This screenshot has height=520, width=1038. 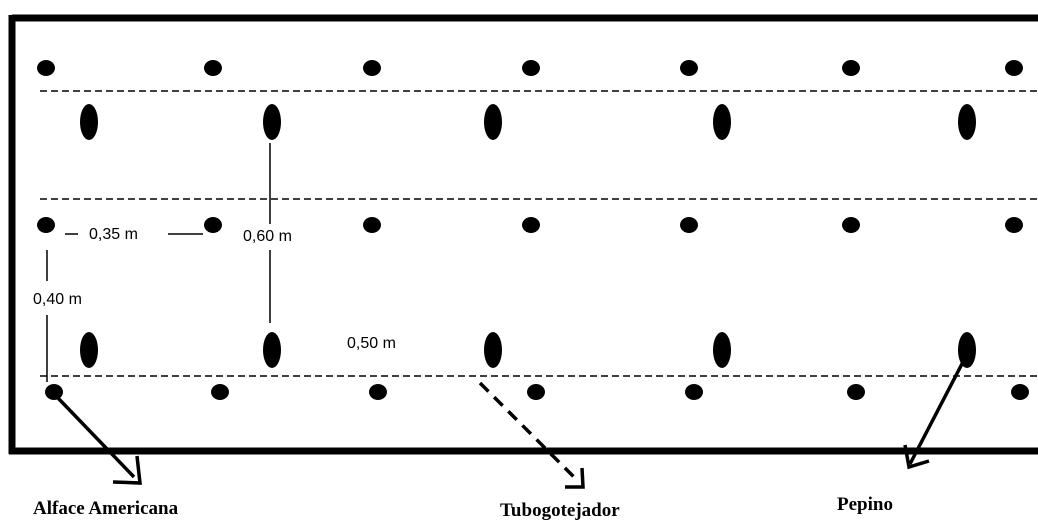 I want to click on dimension-cucumber-row-spacing: 0,60 m, so click(x=267, y=233).